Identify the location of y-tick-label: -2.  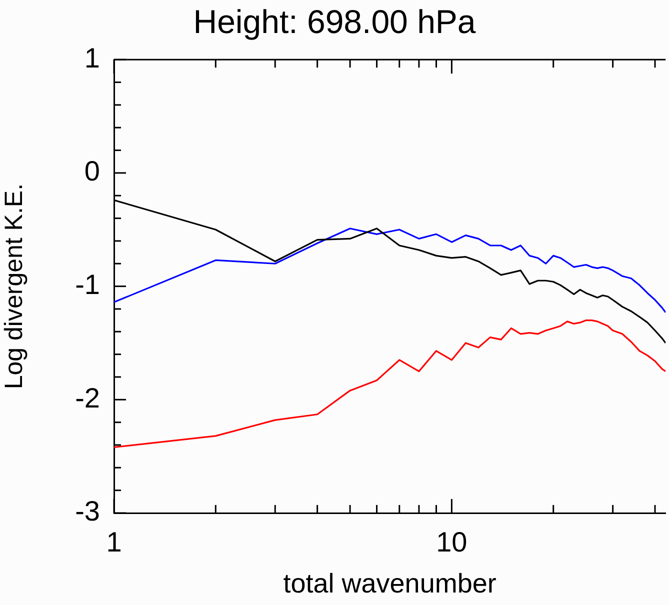
(87, 398).